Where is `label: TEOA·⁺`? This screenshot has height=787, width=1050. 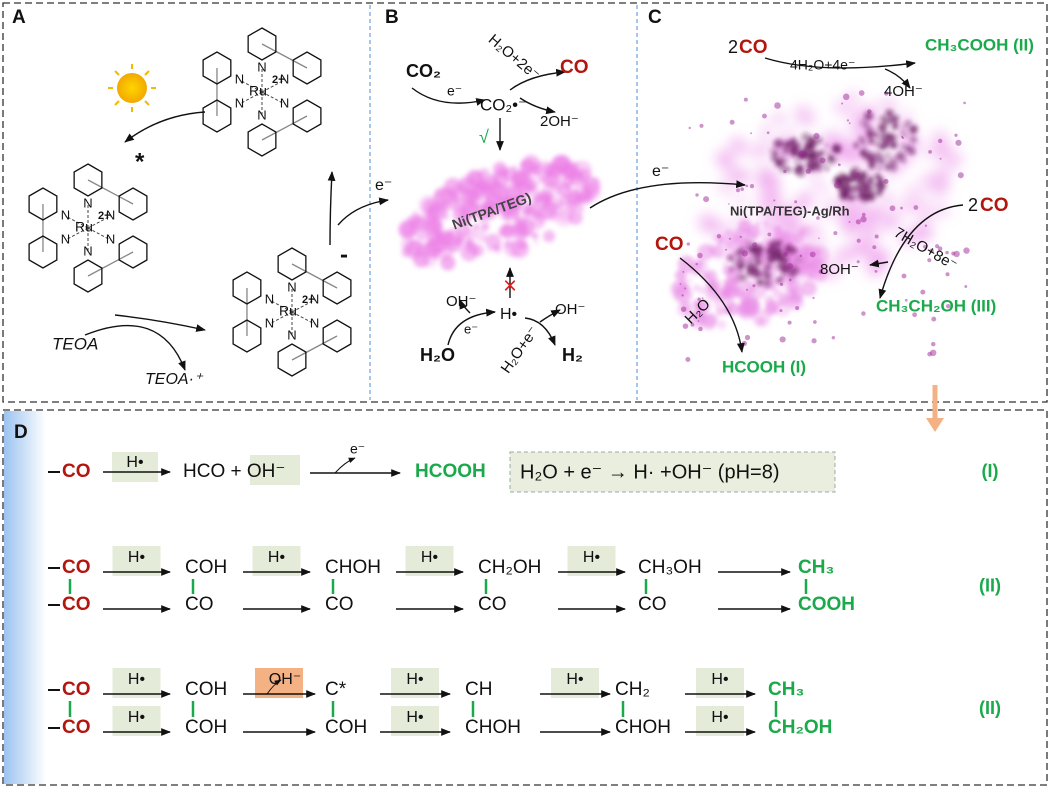
label: TEOA·⁺ is located at coordinates (174, 379).